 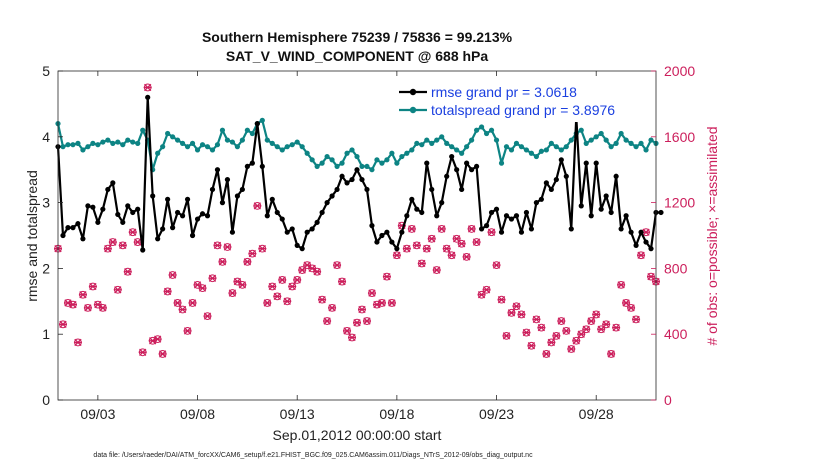 I want to click on legend-totalspread-label: totalspread grand pr = 3.8976, so click(x=523, y=110).